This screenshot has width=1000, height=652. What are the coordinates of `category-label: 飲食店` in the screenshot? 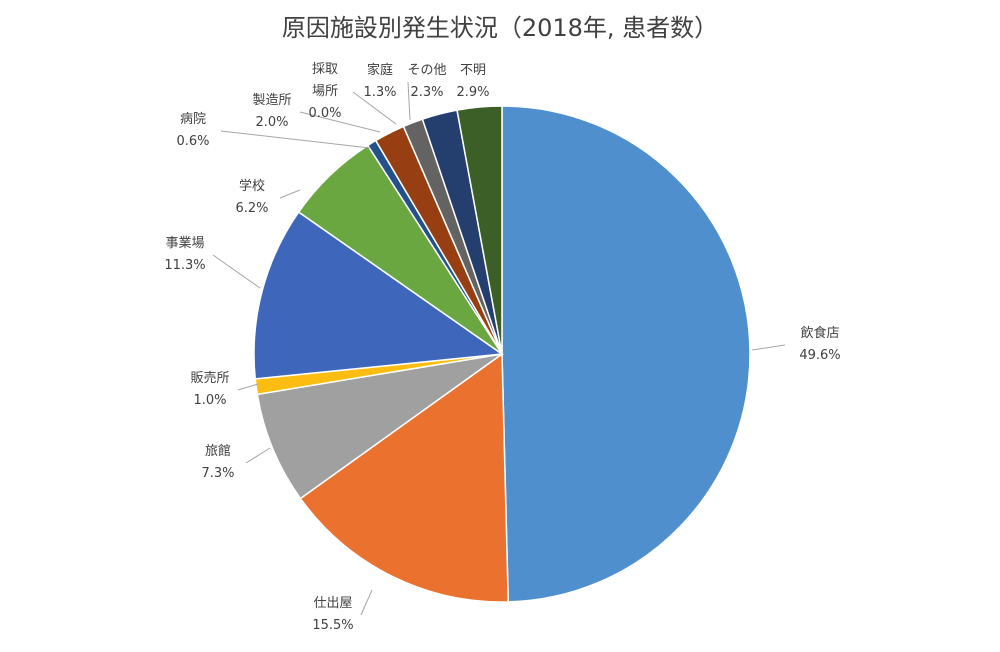 It's located at (820, 333).